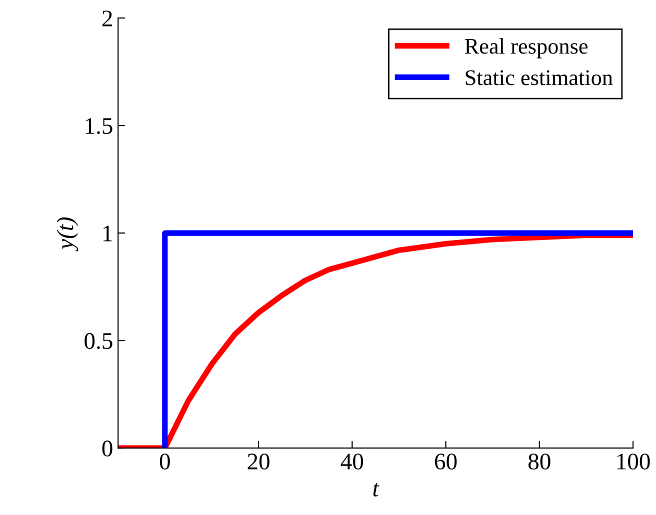 The height and width of the screenshot is (515, 656). I want to click on legend-label: Static estimation, so click(539, 78).